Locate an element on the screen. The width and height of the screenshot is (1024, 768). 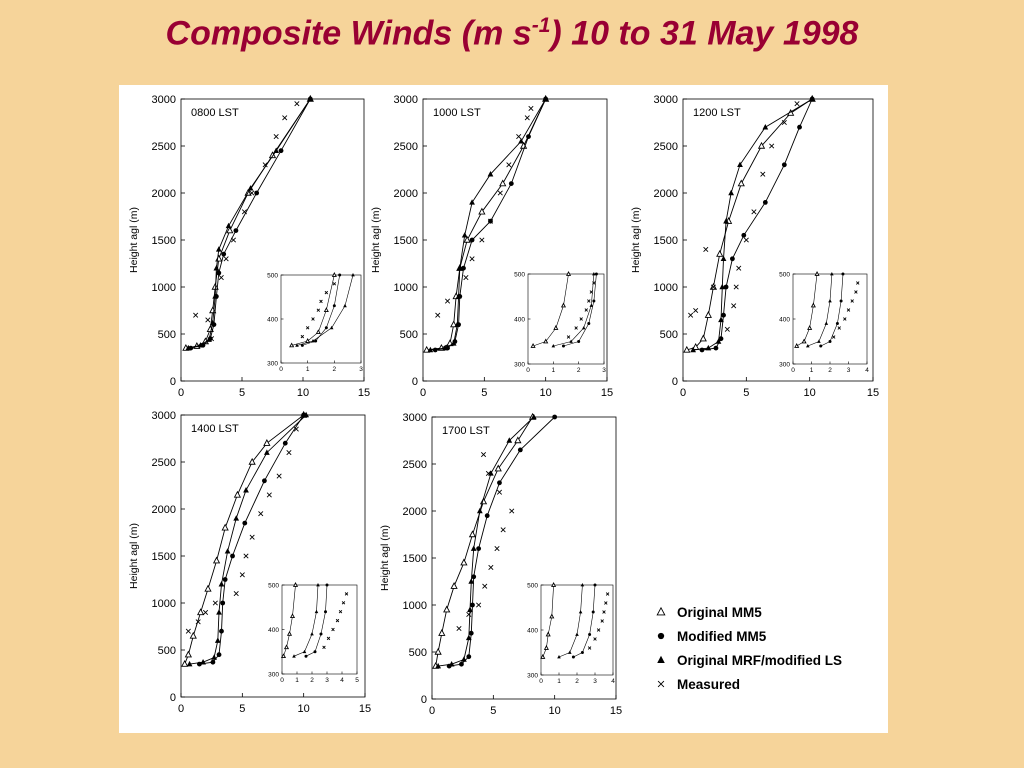
legend-label: Measured is located at coordinates (708, 684).